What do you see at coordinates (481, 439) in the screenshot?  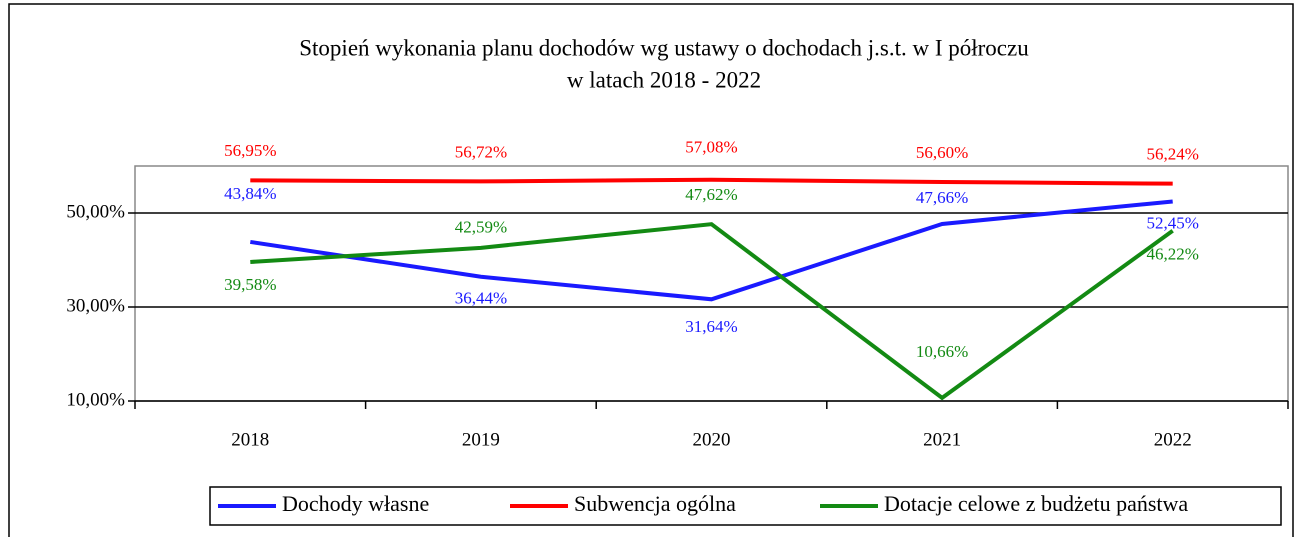 I see `x-tick-label: 2019` at bounding box center [481, 439].